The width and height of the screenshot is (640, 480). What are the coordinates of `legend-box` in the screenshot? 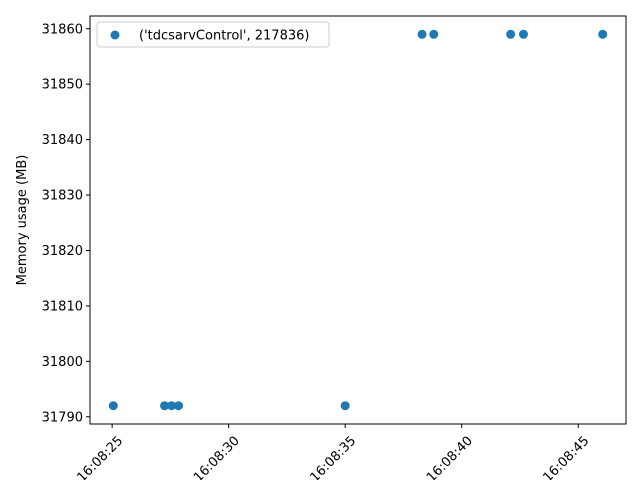 It's located at (213, 34).